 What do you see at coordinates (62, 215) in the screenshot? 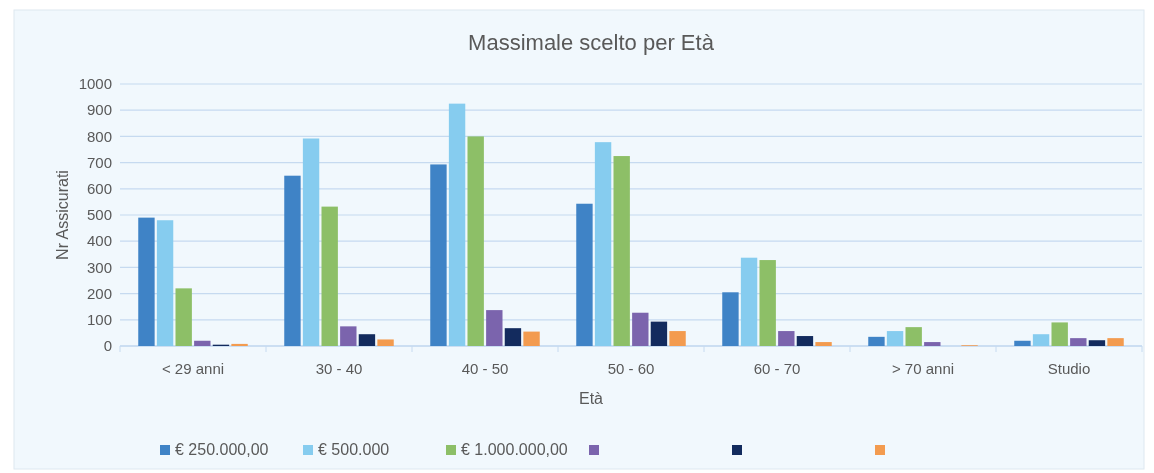
I see `y-axis-title: Nr Assicurati` at bounding box center [62, 215].